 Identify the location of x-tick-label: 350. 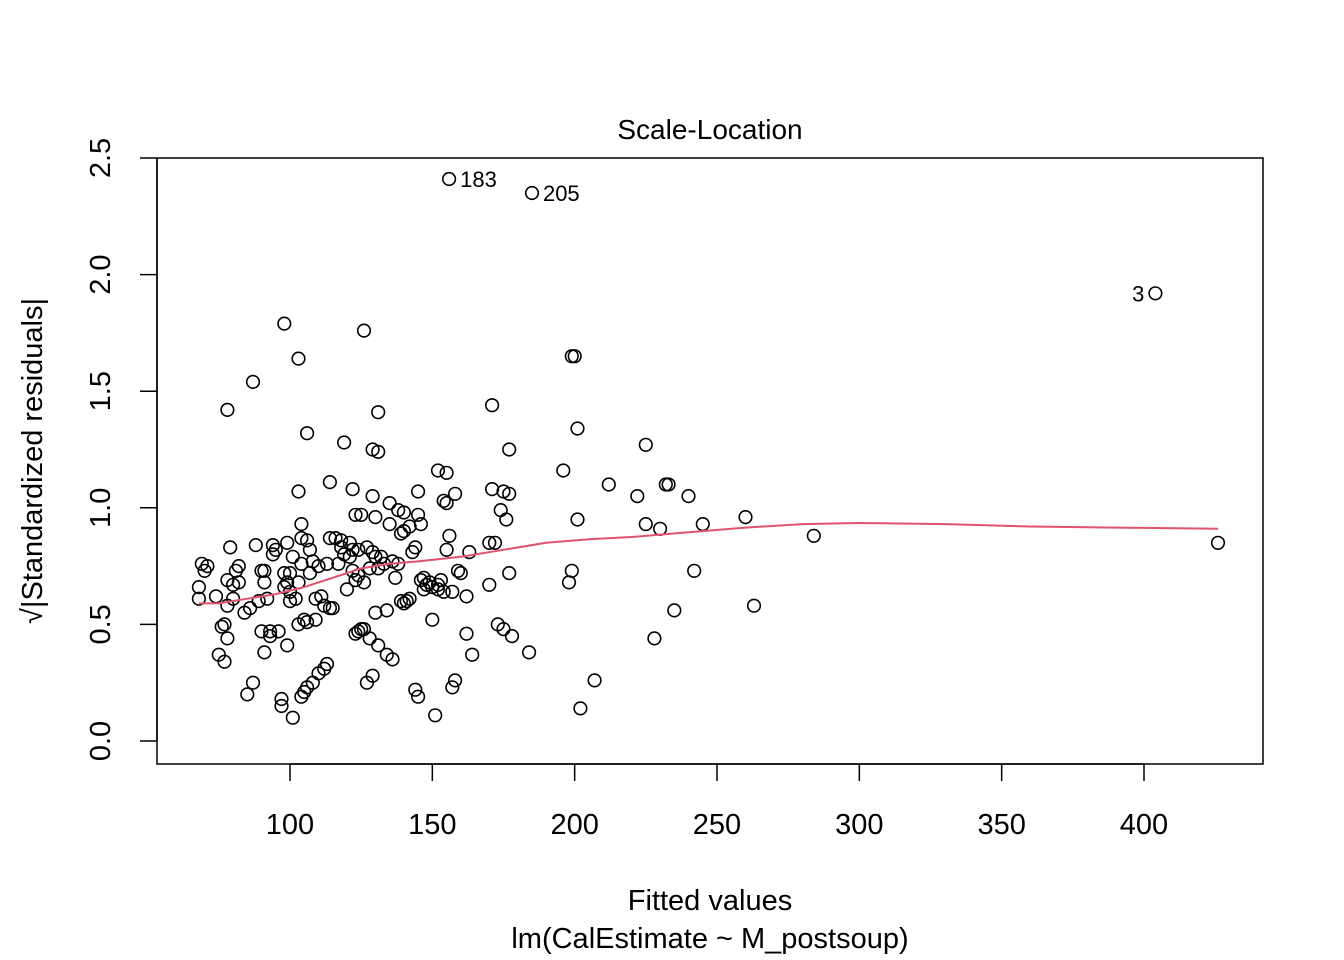
(1001, 825).